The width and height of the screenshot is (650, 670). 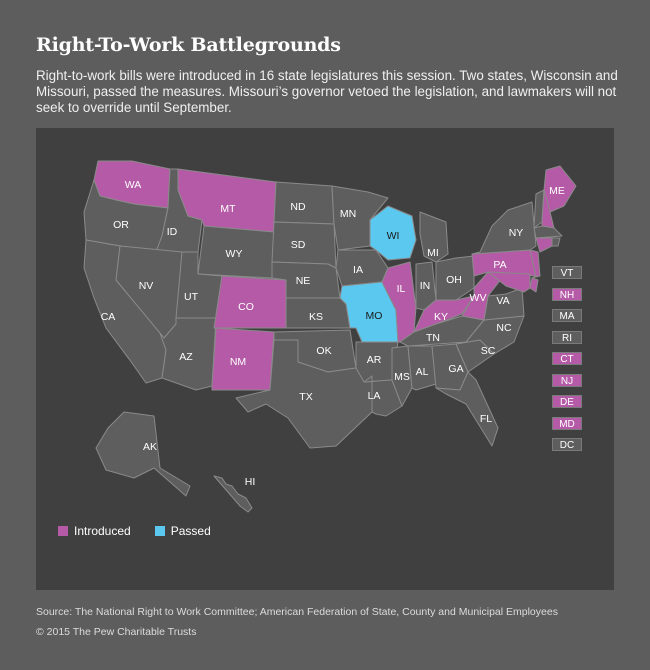 I want to click on state-label-la: LA, so click(x=374, y=396).